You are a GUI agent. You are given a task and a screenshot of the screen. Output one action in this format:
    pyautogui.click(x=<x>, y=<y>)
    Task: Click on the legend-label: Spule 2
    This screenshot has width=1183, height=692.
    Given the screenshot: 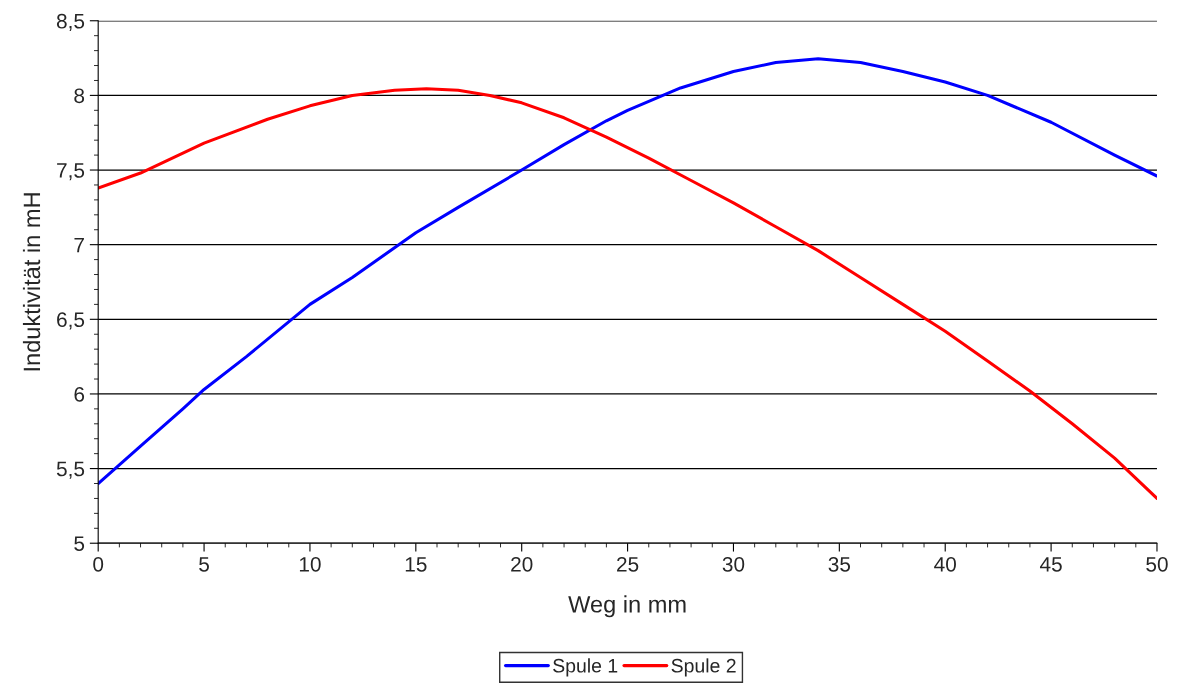 What is the action you would take?
    pyautogui.click(x=703, y=667)
    